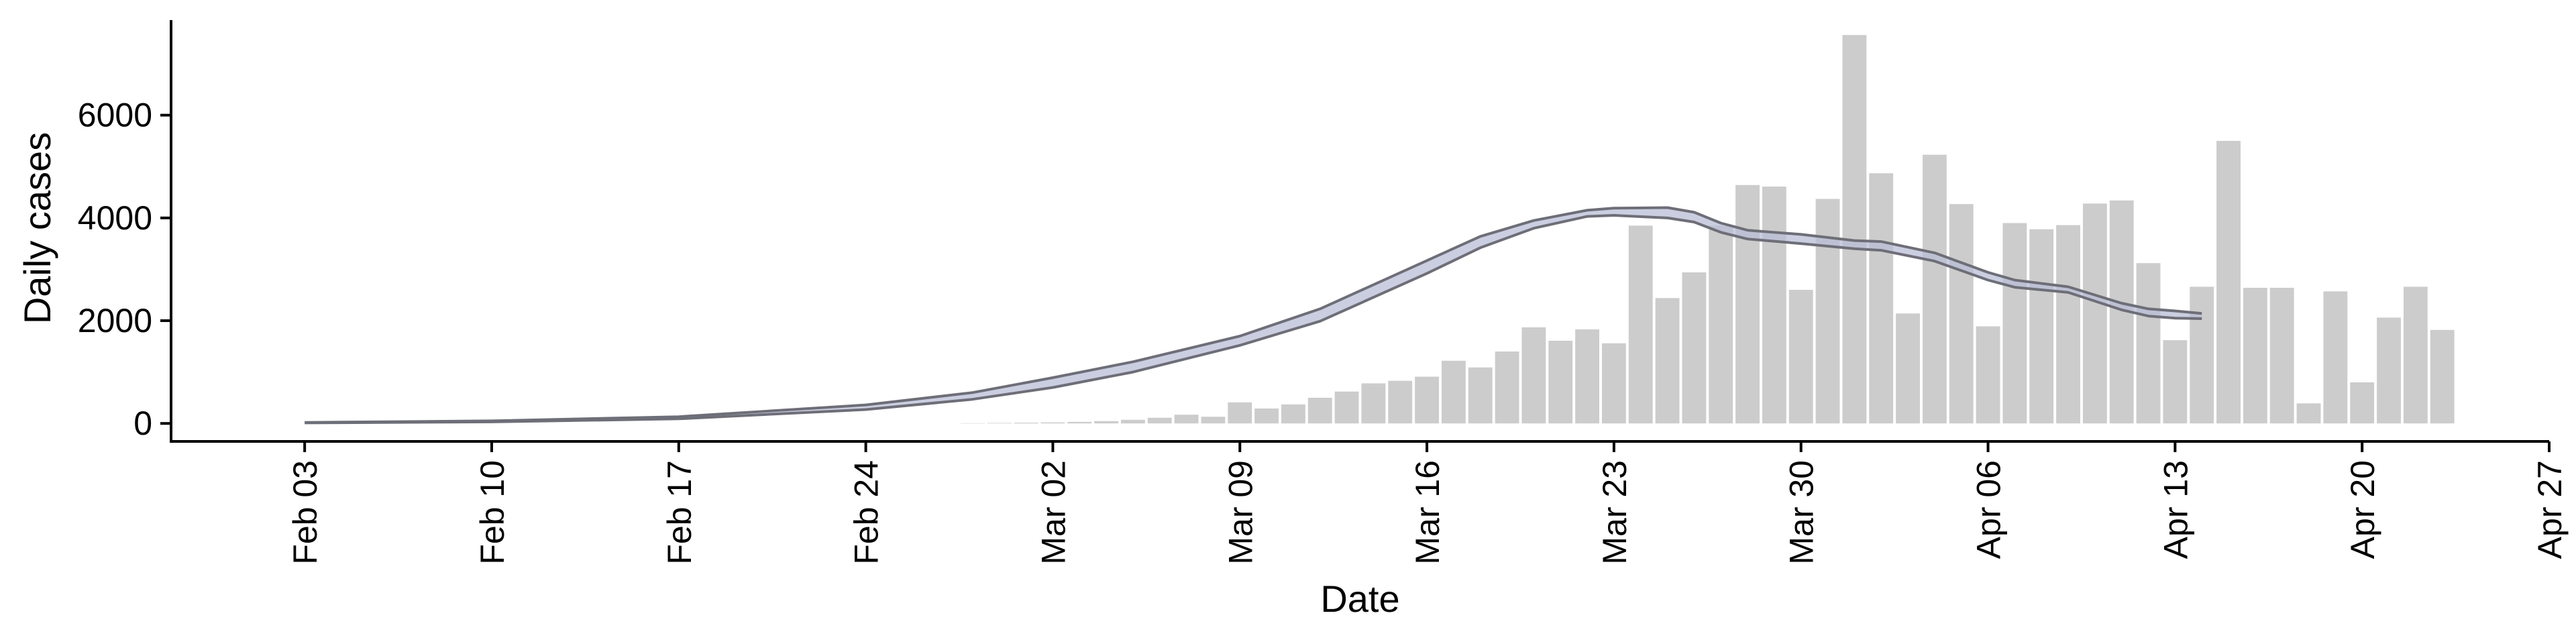 The width and height of the screenshot is (2576, 644). I want to click on x-tick-label: Feb 17, so click(679, 512).